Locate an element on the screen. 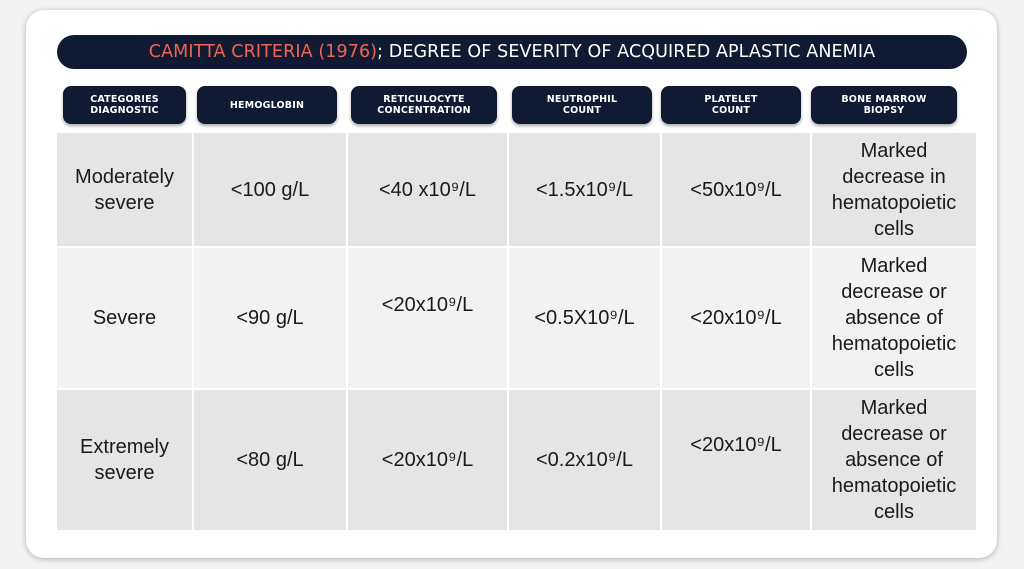  header-reticulocyte: RETICULOCYTE CONCENTRATION is located at coordinates (424, 105).